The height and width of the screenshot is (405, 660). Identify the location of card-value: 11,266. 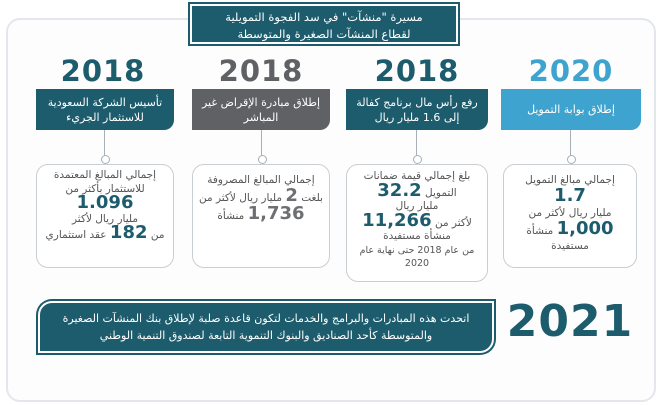
(397, 220).